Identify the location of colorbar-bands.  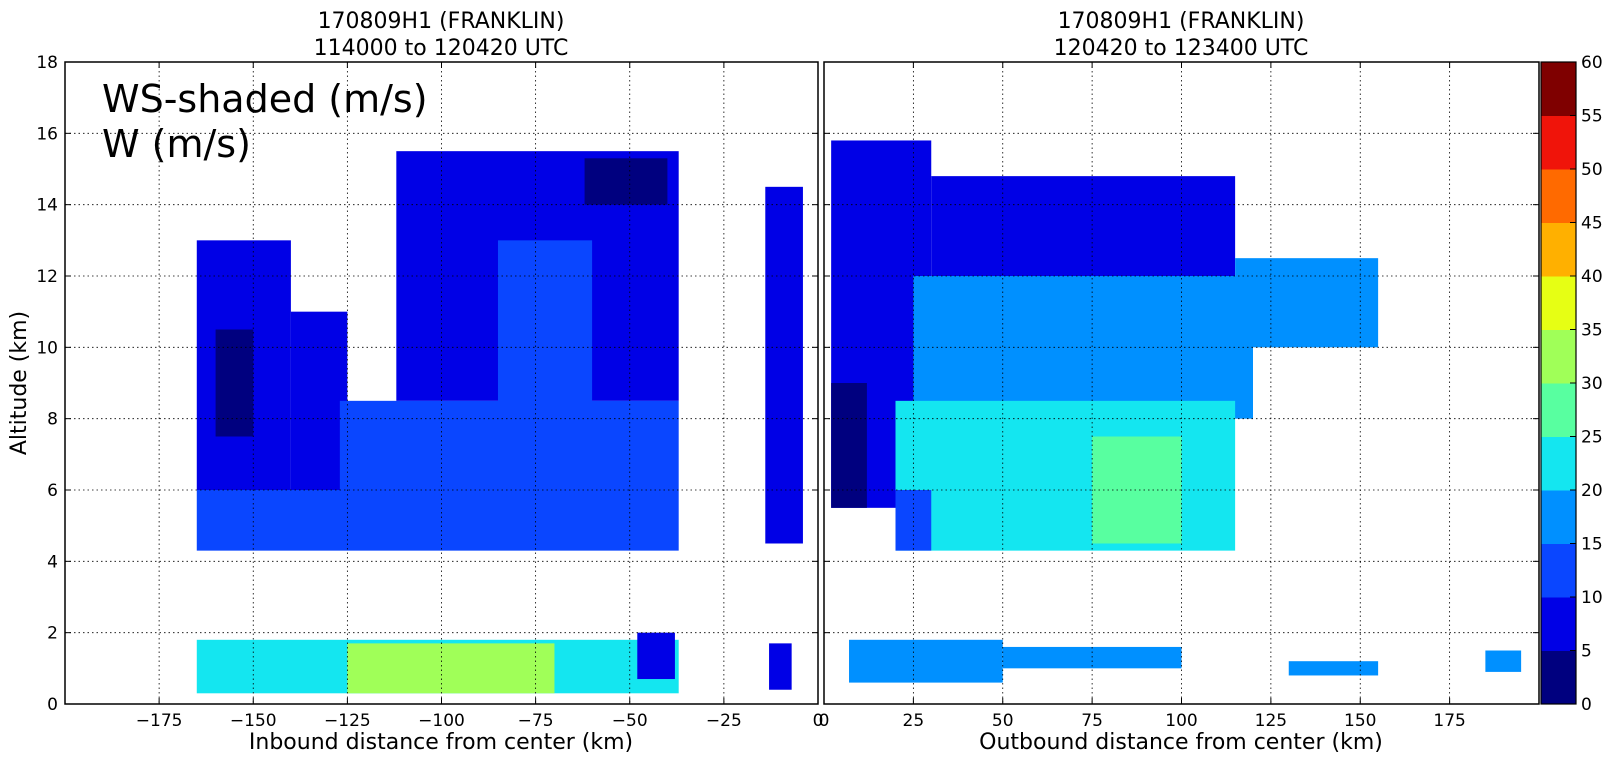
(1558, 383).